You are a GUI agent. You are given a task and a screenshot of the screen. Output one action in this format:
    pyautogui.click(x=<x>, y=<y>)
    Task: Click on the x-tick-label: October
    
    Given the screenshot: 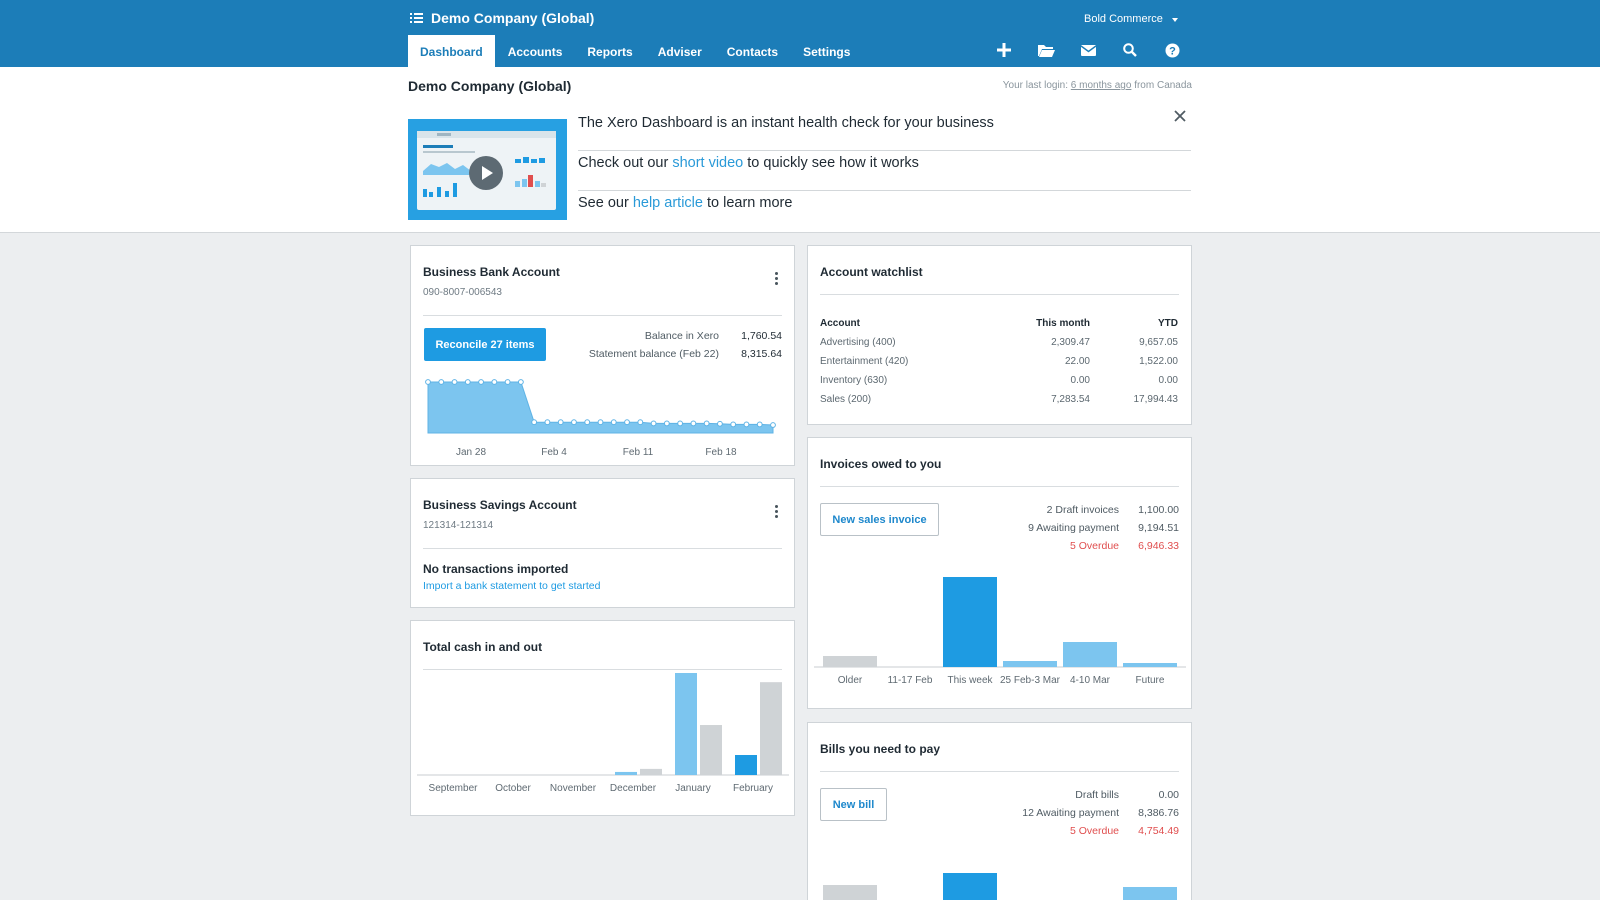 What is the action you would take?
    pyautogui.click(x=513, y=788)
    